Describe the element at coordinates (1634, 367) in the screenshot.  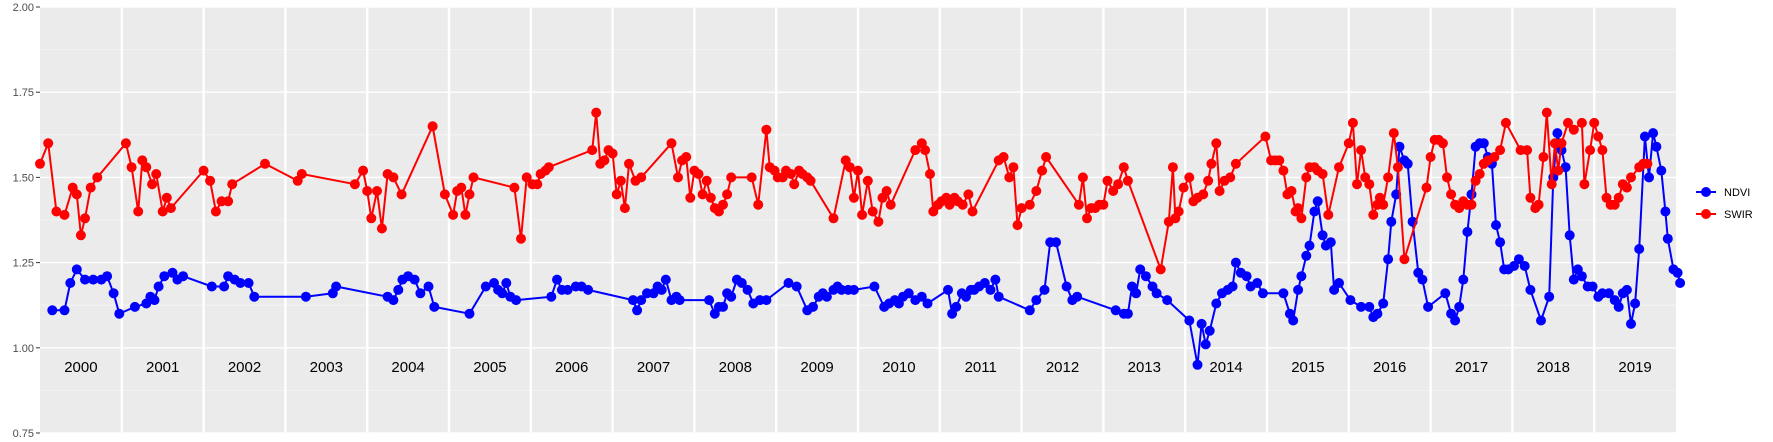
I see `year-label: 2019` at that location.